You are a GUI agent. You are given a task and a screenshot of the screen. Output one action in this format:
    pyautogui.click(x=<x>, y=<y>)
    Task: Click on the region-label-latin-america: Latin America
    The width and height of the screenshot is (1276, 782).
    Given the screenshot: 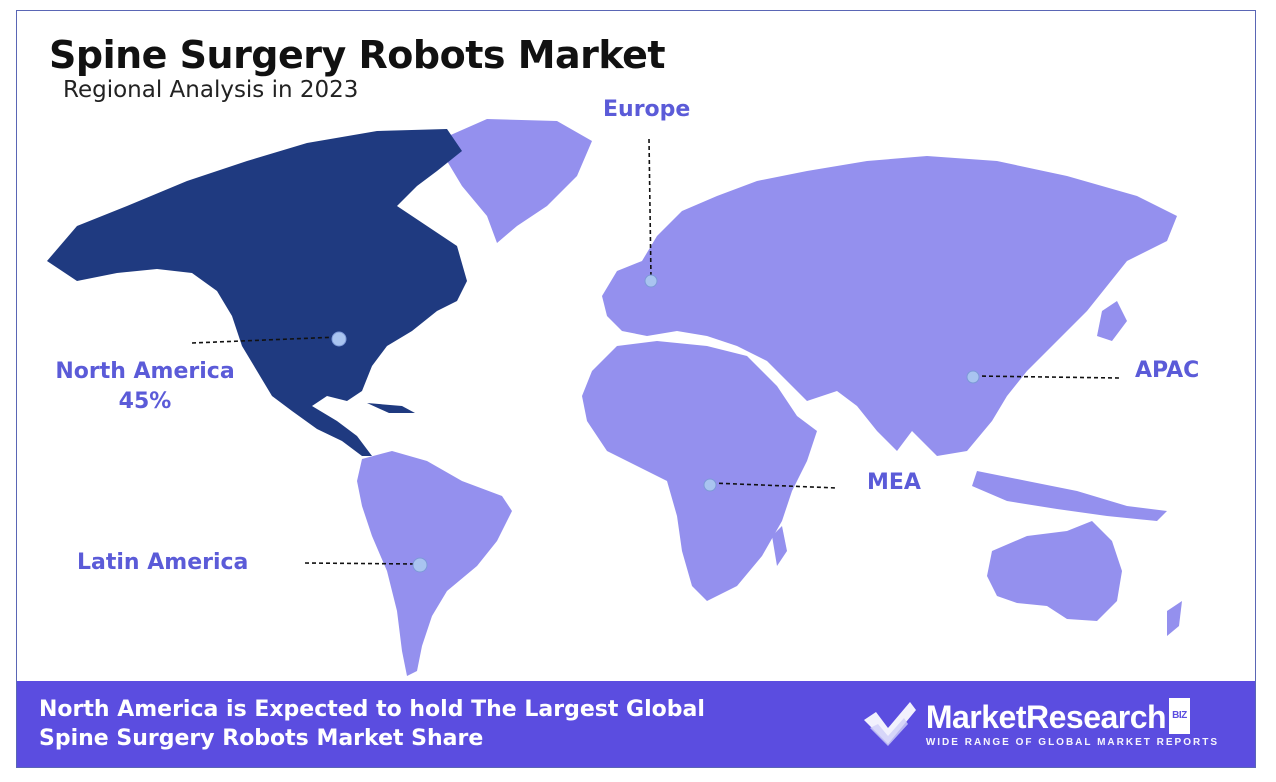 What is the action you would take?
    pyautogui.click(x=163, y=562)
    